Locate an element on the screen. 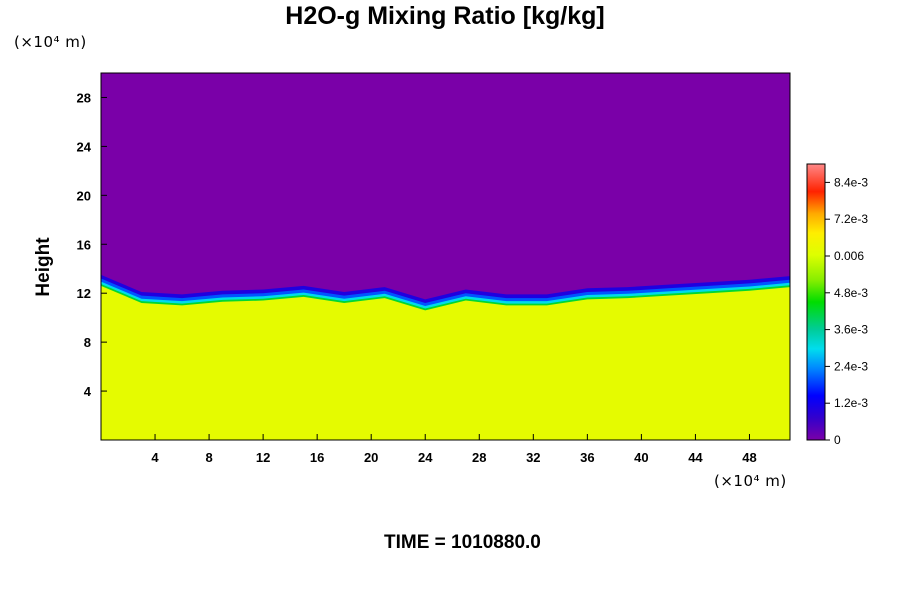 This screenshot has width=900, height=600. y-tick-label: 20 is located at coordinates (84, 195).